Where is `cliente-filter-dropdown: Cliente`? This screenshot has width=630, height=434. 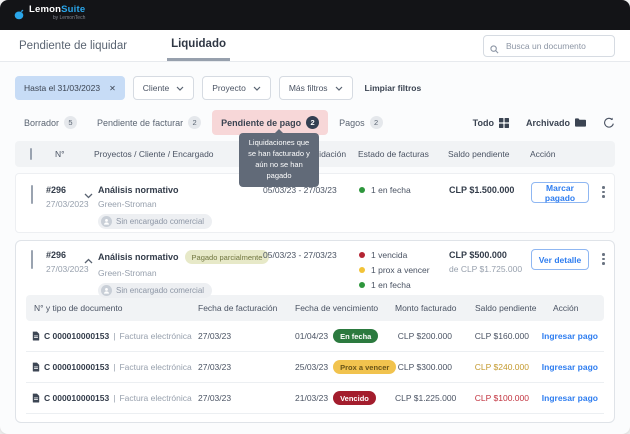 cliente-filter-dropdown: Cliente is located at coordinates (163, 88).